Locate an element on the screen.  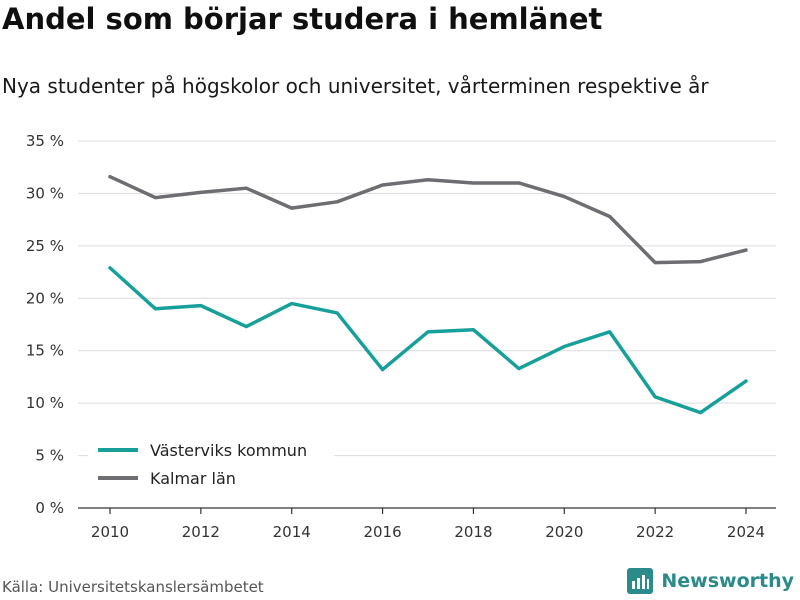
brand-name: Newsworthy is located at coordinates (727, 581).